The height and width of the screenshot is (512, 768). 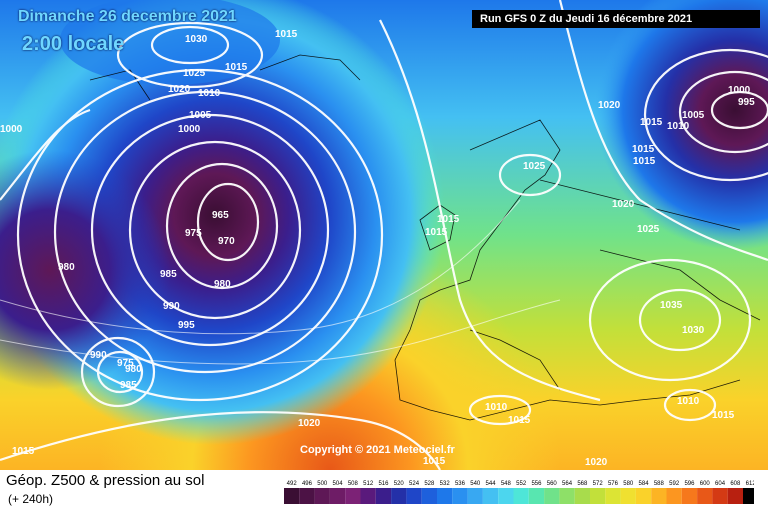 What do you see at coordinates (567, 484) in the screenshot?
I see `scale-tick-label: 564` at bounding box center [567, 484].